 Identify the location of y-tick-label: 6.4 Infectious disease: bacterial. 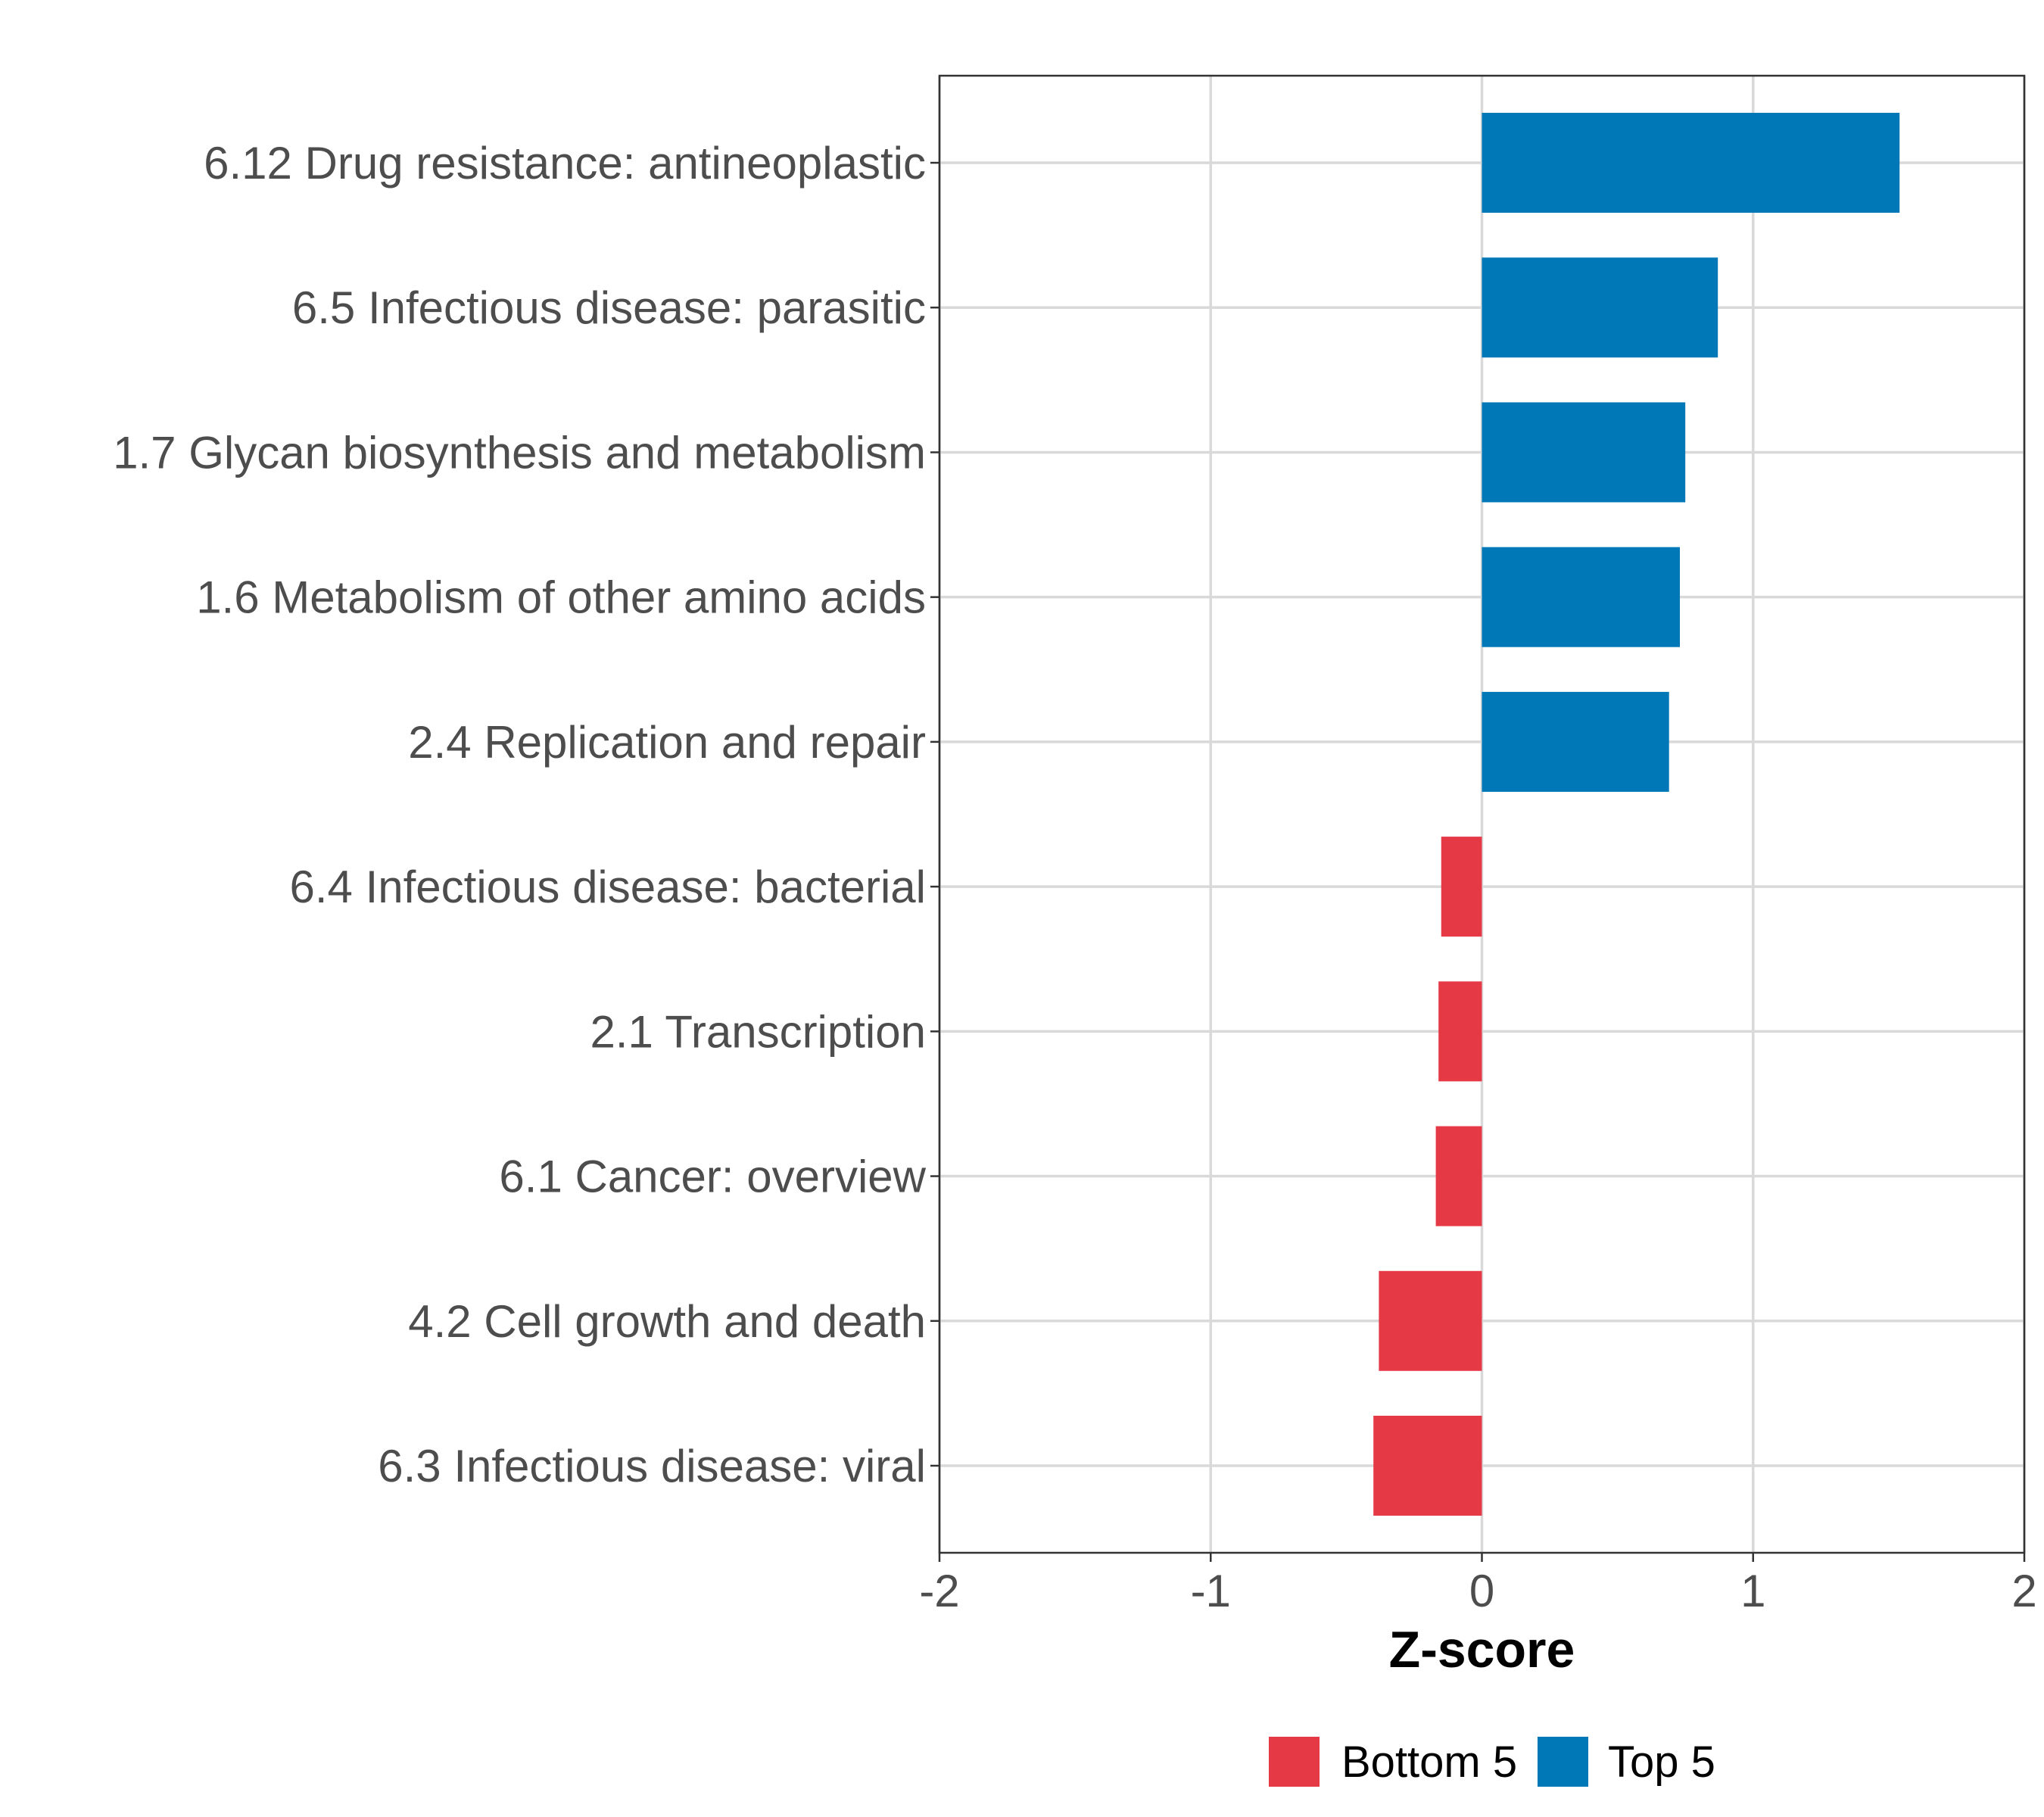
(608, 887).